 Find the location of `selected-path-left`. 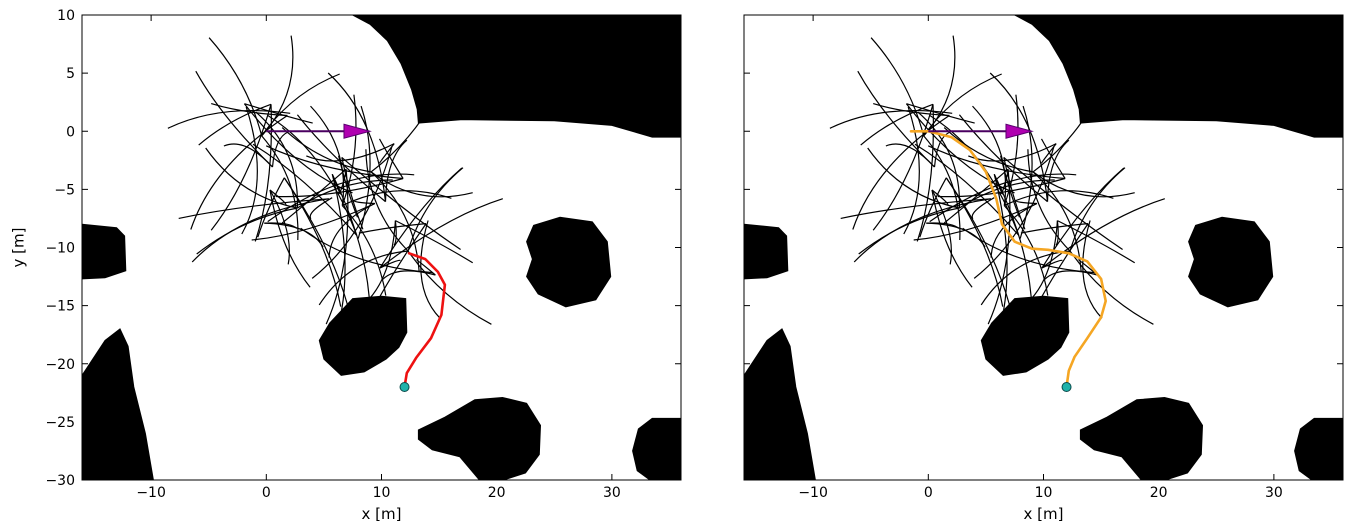

selected-path-left is located at coordinates (425, 320).